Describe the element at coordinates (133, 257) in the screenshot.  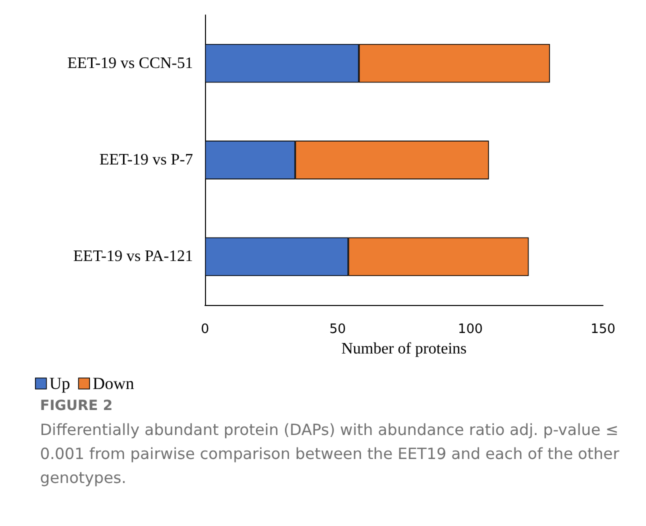
I see `y-tick-label: EET-19 vs PA-121` at that location.